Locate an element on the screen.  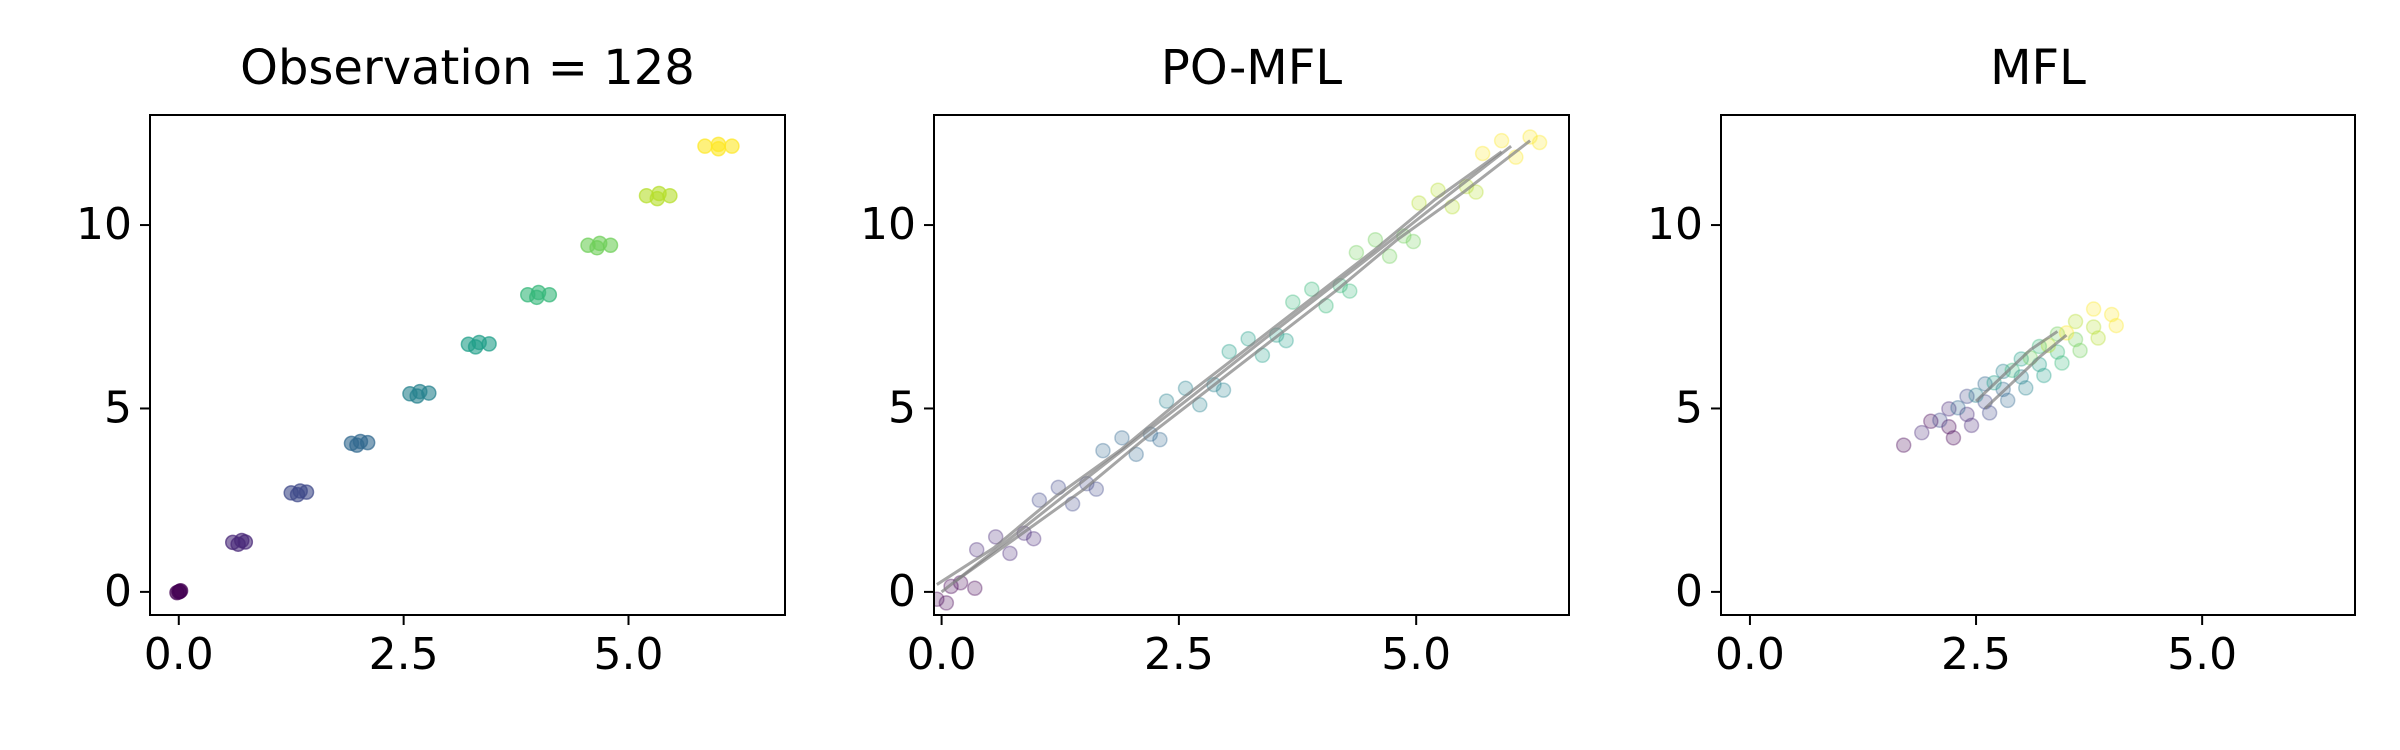
chart-title: Observation = 128 is located at coordinates (467, 68).